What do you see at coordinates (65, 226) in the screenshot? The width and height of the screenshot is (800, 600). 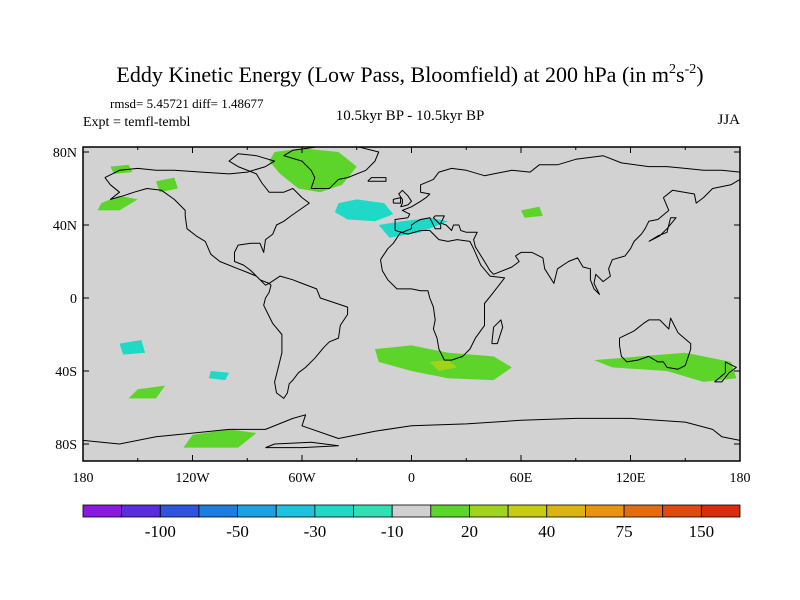 I see `lat-label: 40N` at bounding box center [65, 226].